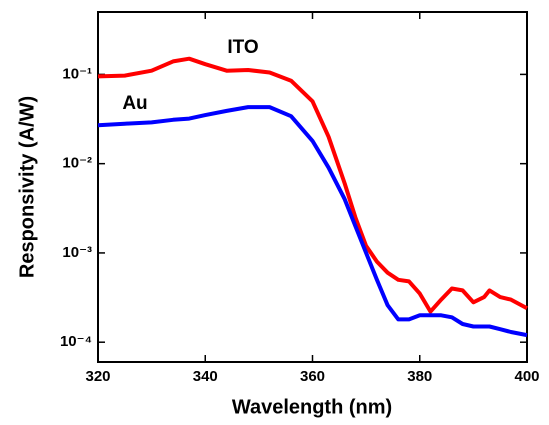 Image resolution: width=549 pixels, height=425 pixels. I want to click on x-tick-label: 380, so click(419, 376).